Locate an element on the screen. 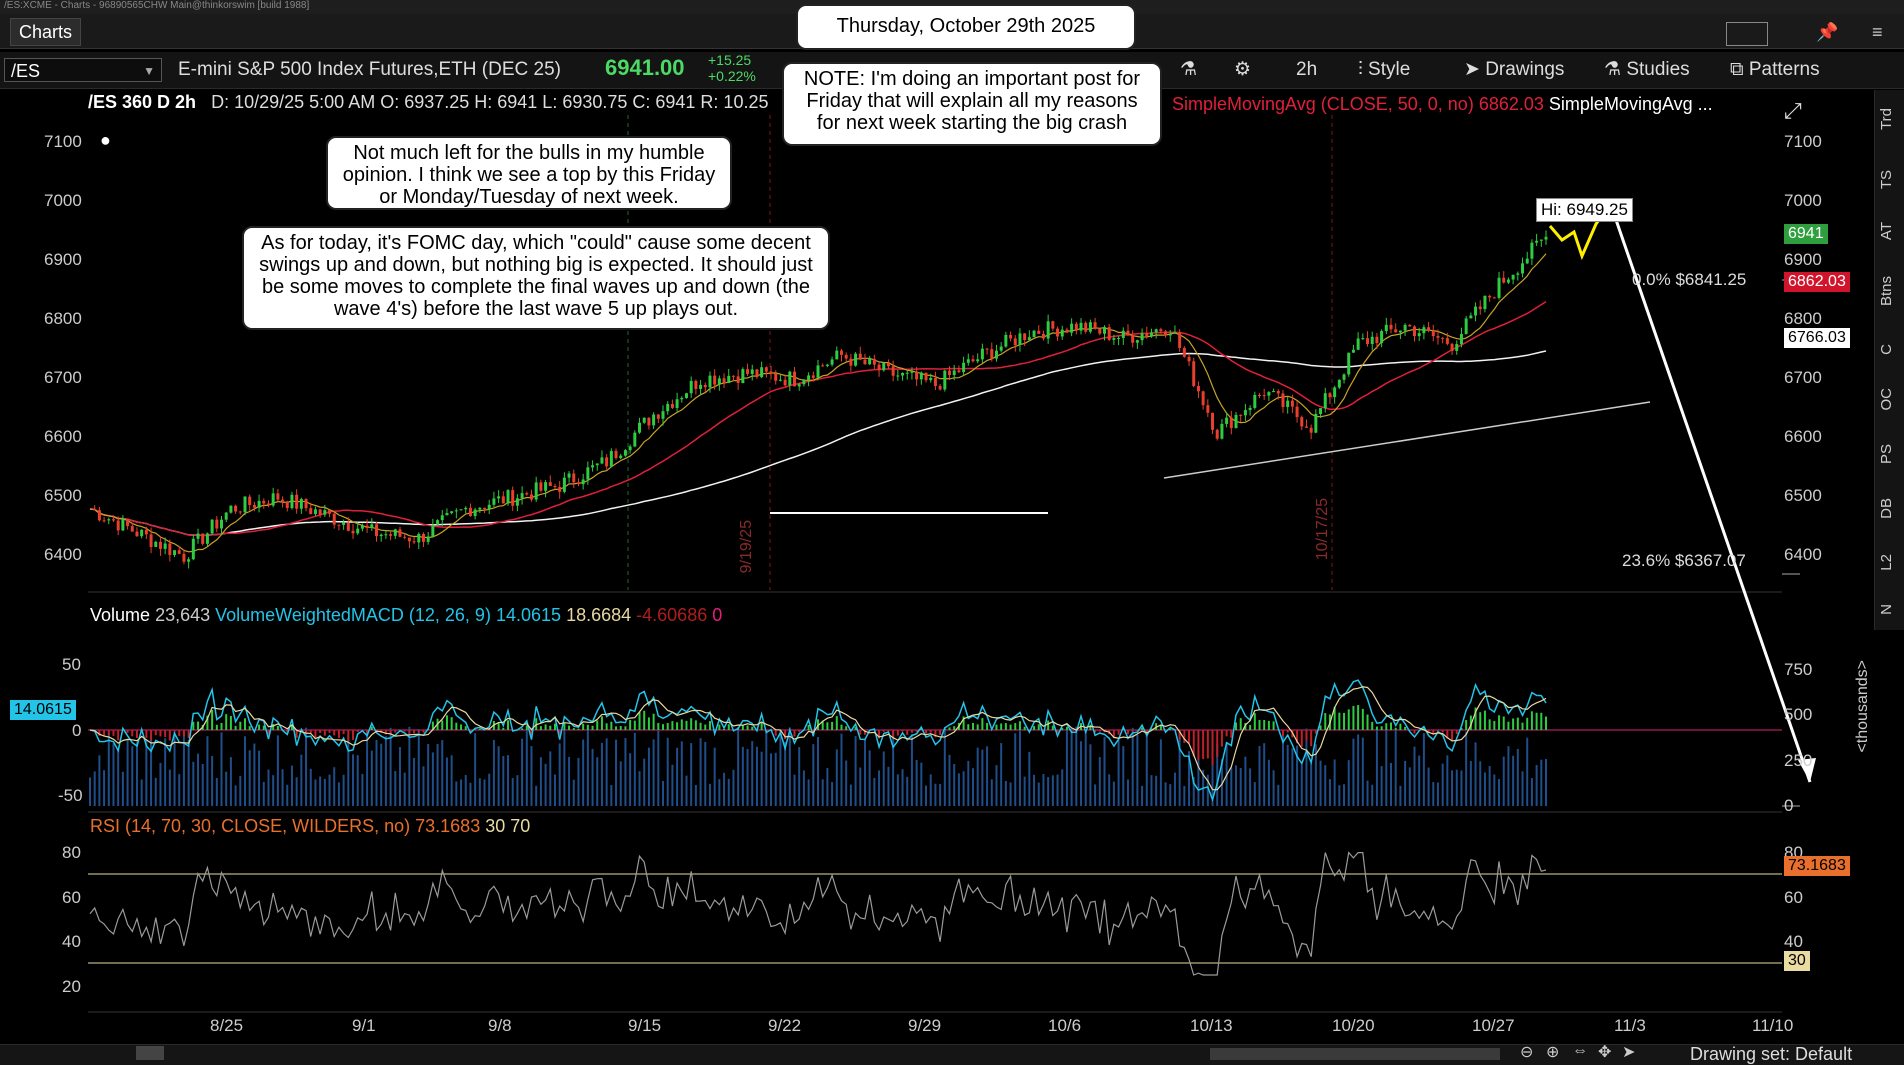 The image size is (1904, 1065). drawing-set-label: Drawing set: Default is located at coordinates (1771, 1054).